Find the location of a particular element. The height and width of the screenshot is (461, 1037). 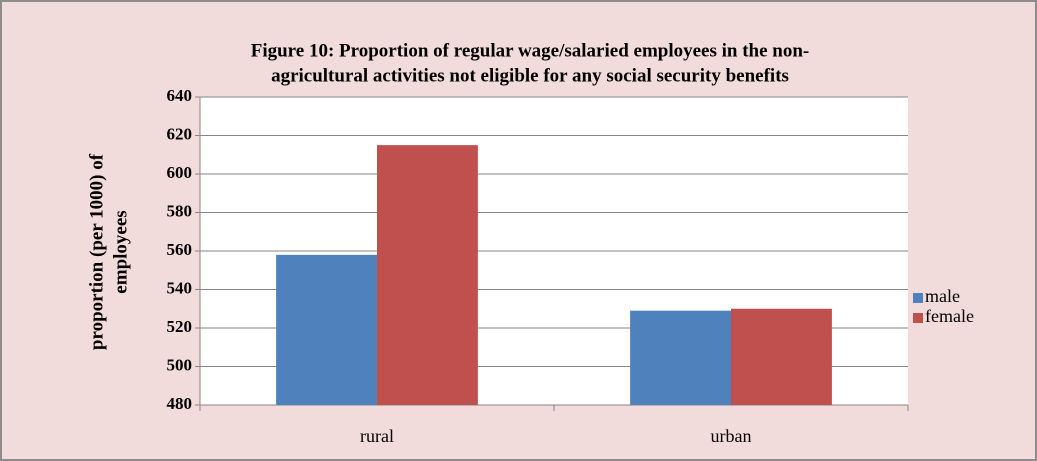

y-tick-label: 640 is located at coordinates (180, 95).